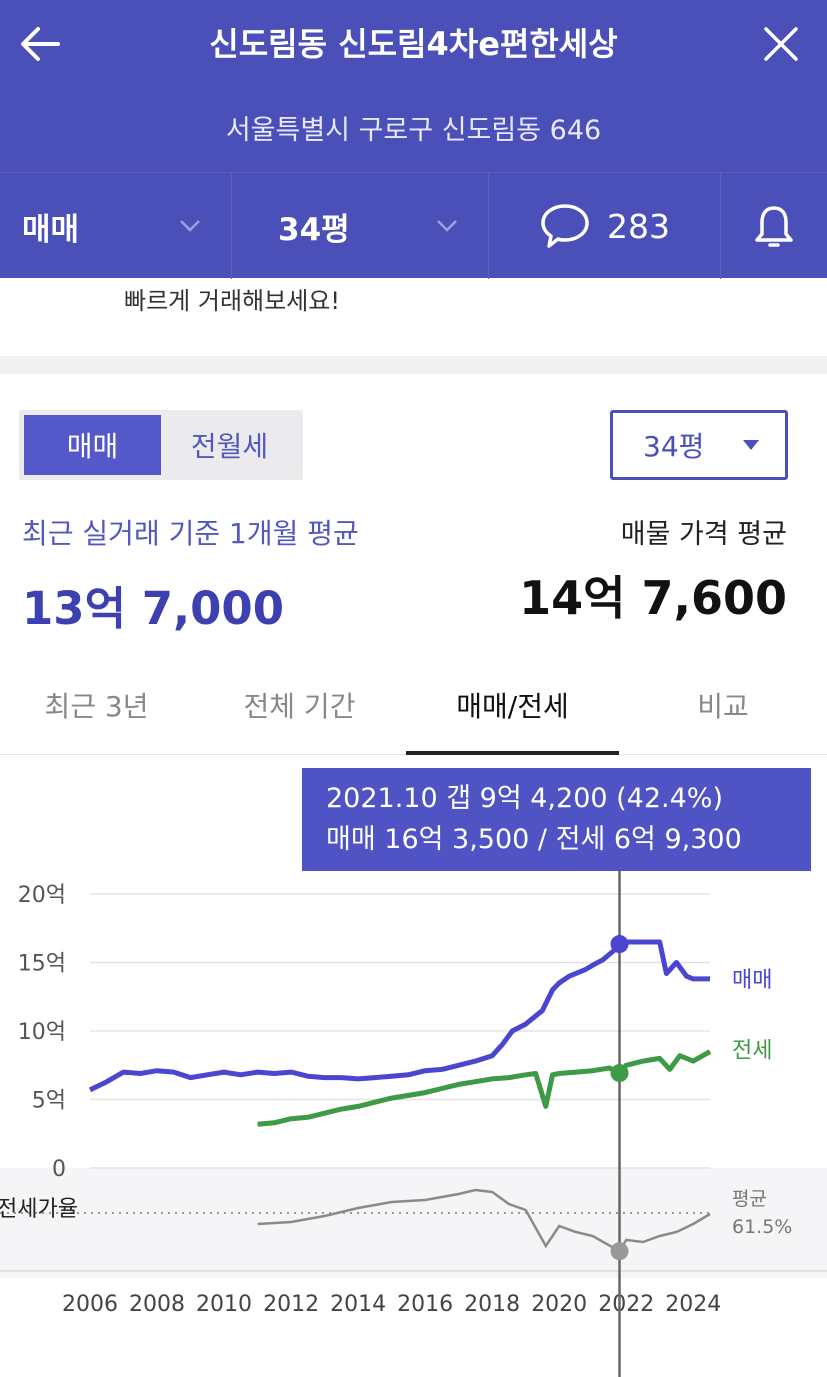  I want to click on y-tick-label: 15억, so click(42, 964).